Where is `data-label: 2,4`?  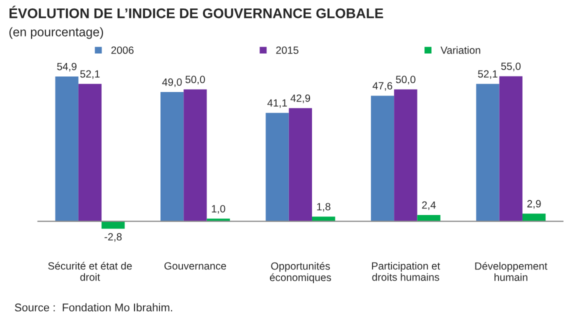
data-label: 2,4 is located at coordinates (429, 205).